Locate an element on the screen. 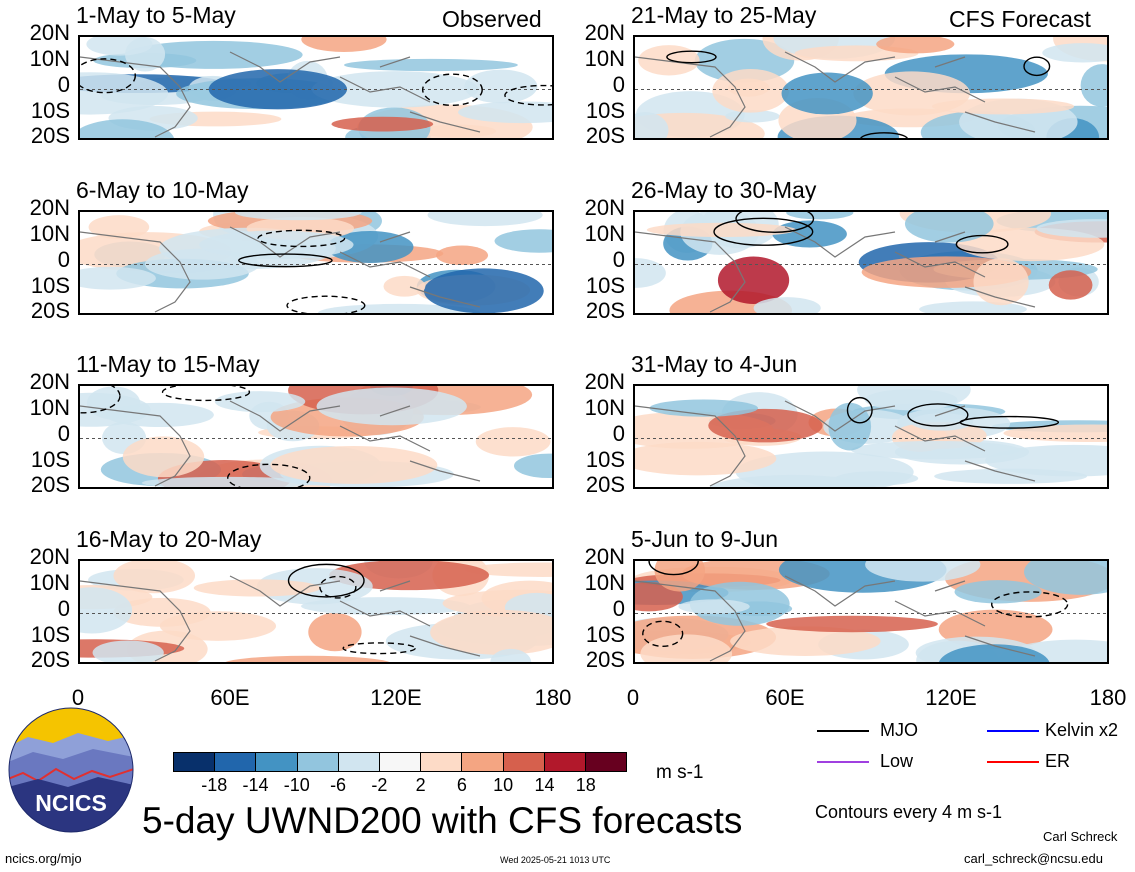 This screenshot has height=872, width=1135. author: Carl Schreck is located at coordinates (1080, 836).